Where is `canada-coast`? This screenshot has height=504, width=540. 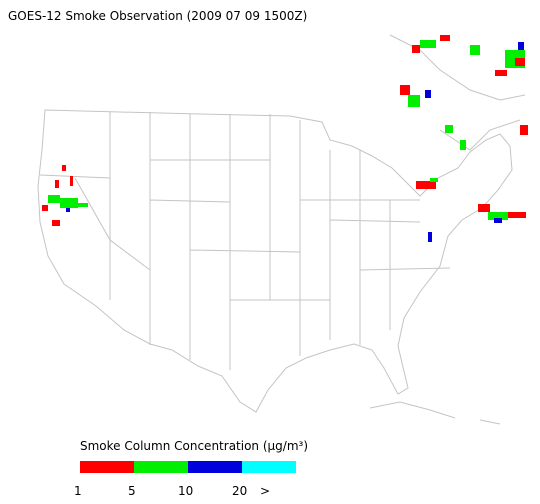 canada-coast is located at coordinates (457, 92).